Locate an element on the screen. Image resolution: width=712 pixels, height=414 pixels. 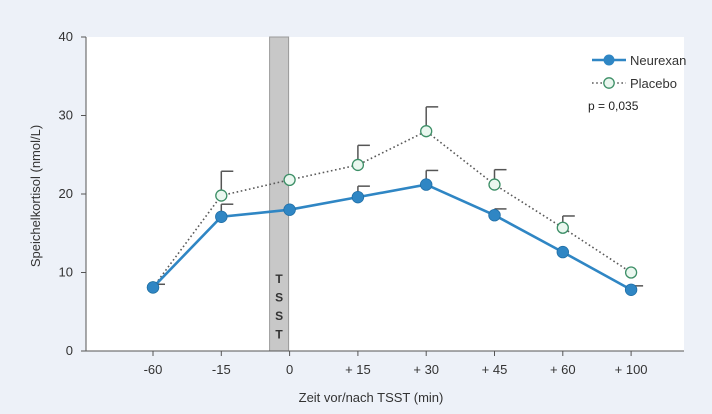
legend-label-placebo: Placebo is located at coordinates (653, 83).